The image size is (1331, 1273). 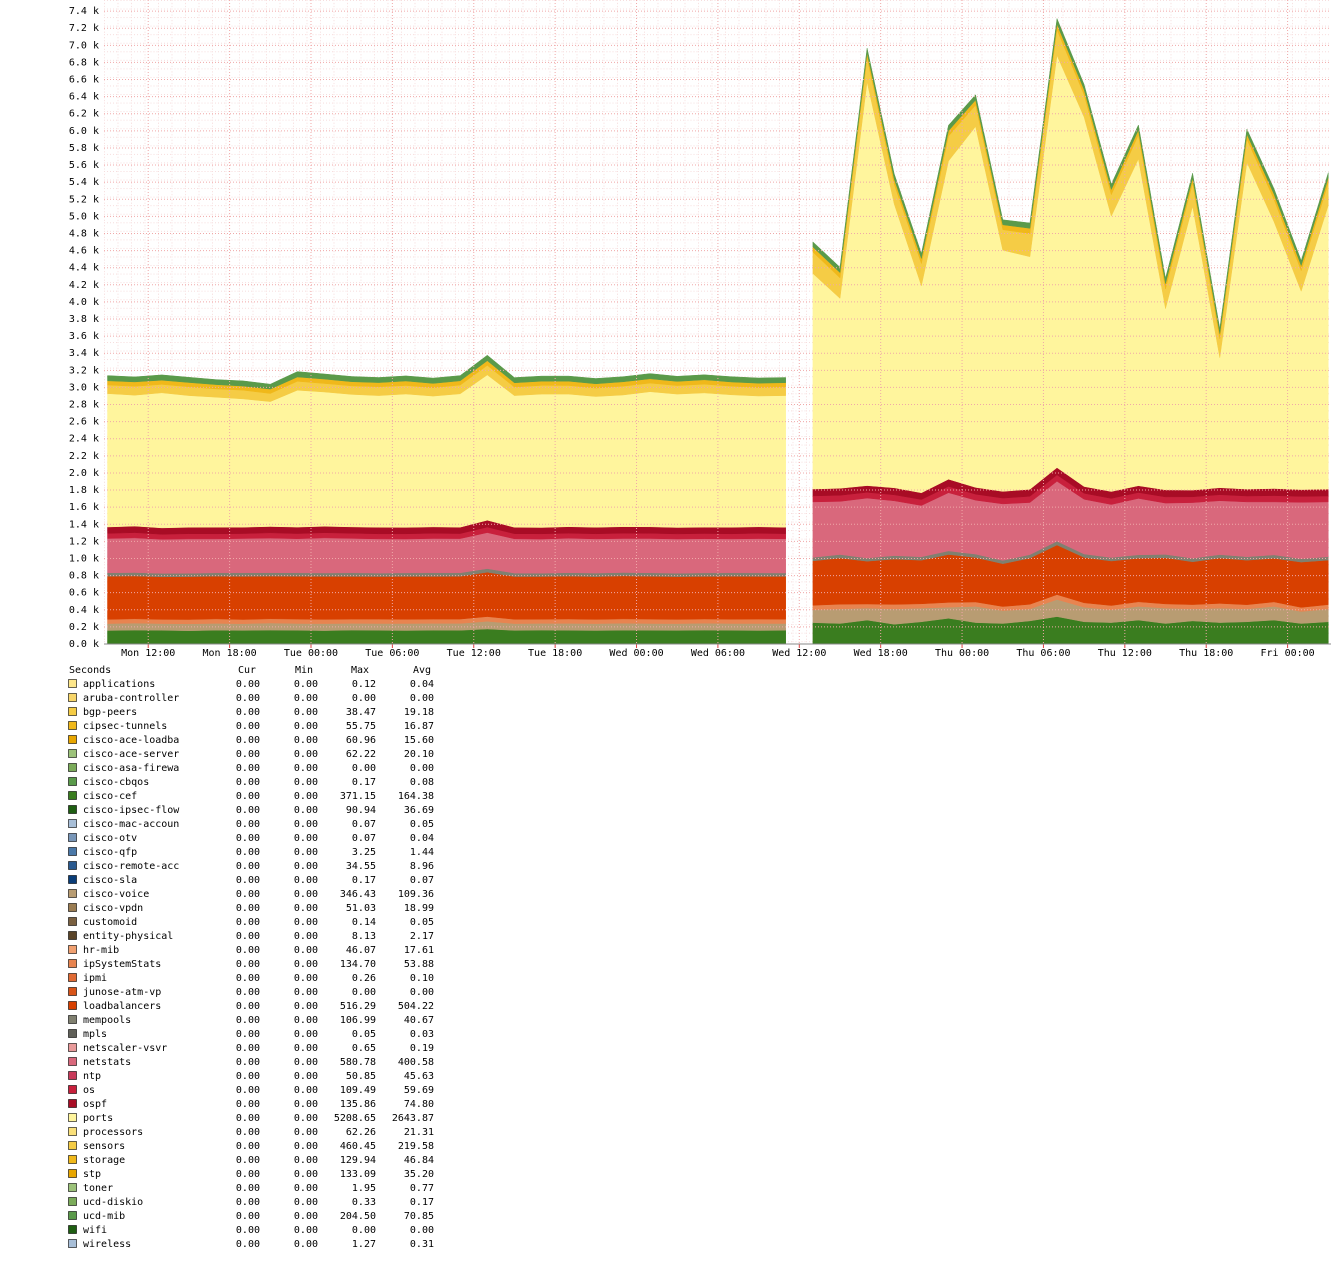 I want to click on legend-name: cipsec-tunnels, so click(x=125, y=726).